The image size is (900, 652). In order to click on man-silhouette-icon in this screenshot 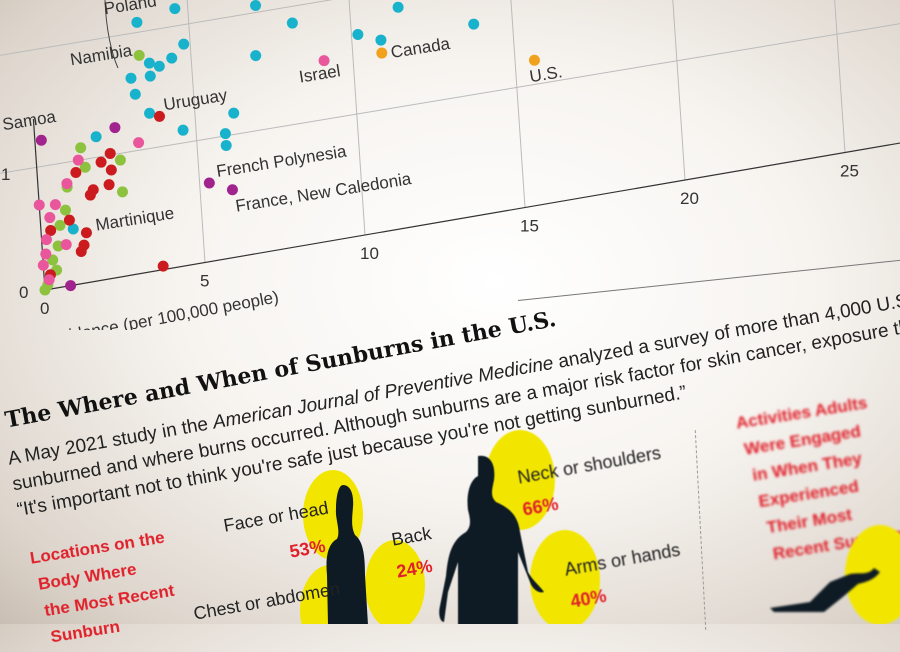, I will do `click(491, 539)`.